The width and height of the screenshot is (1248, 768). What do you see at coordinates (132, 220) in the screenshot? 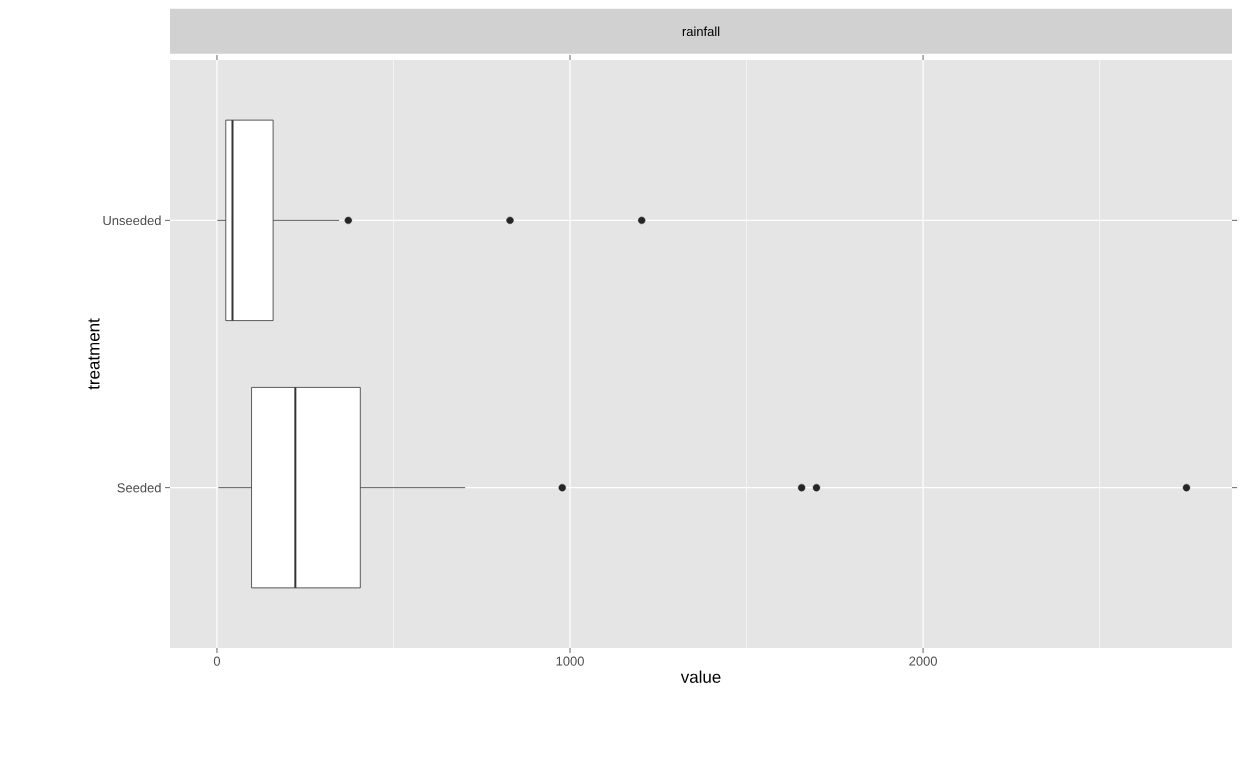
I see `y-tick-label: Unseeded` at bounding box center [132, 220].